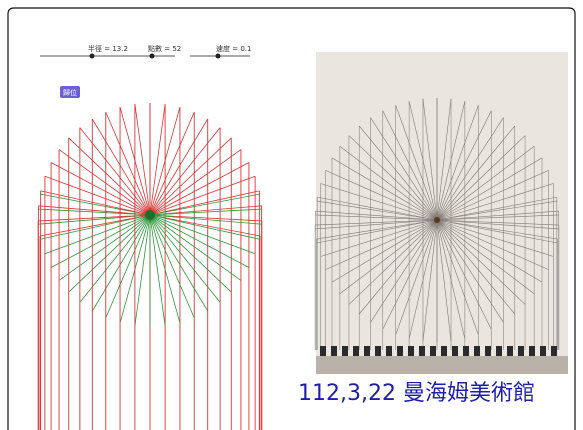  I want to click on button: 歸位, so click(70, 92).